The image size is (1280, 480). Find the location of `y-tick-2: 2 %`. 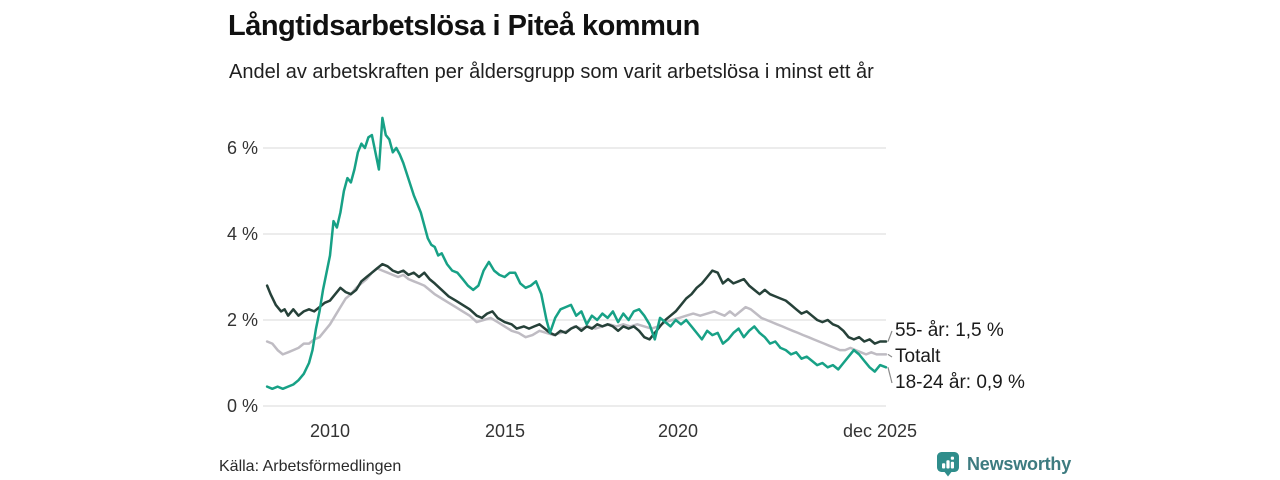

y-tick-2: 2 % is located at coordinates (242, 320).